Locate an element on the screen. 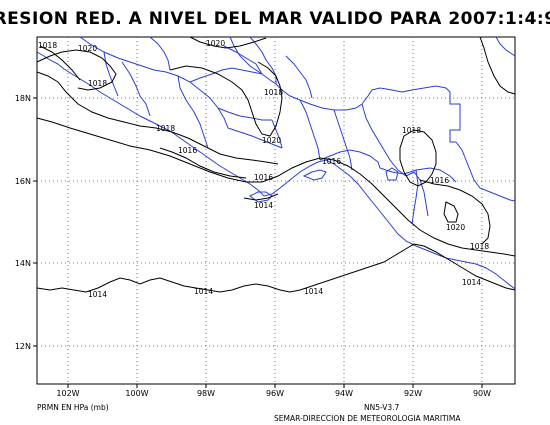  units-label: PRMN EN HPa (mb) is located at coordinates (73, 407).